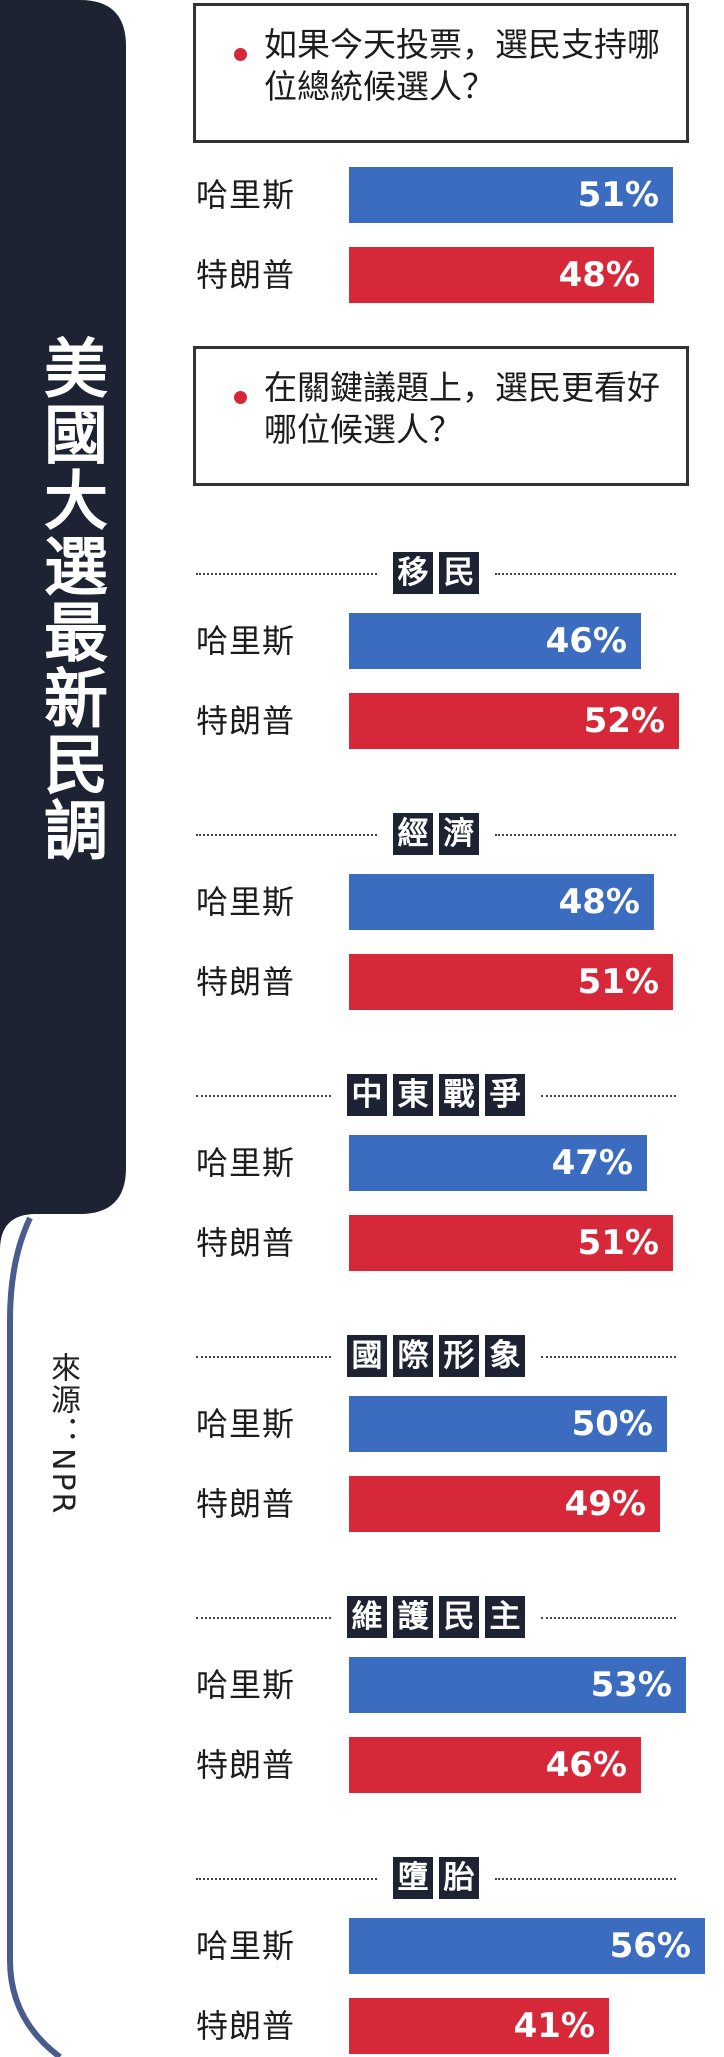 The image size is (724, 2057). I want to click on issue-topic-tag: 墮胎, so click(436, 1879).